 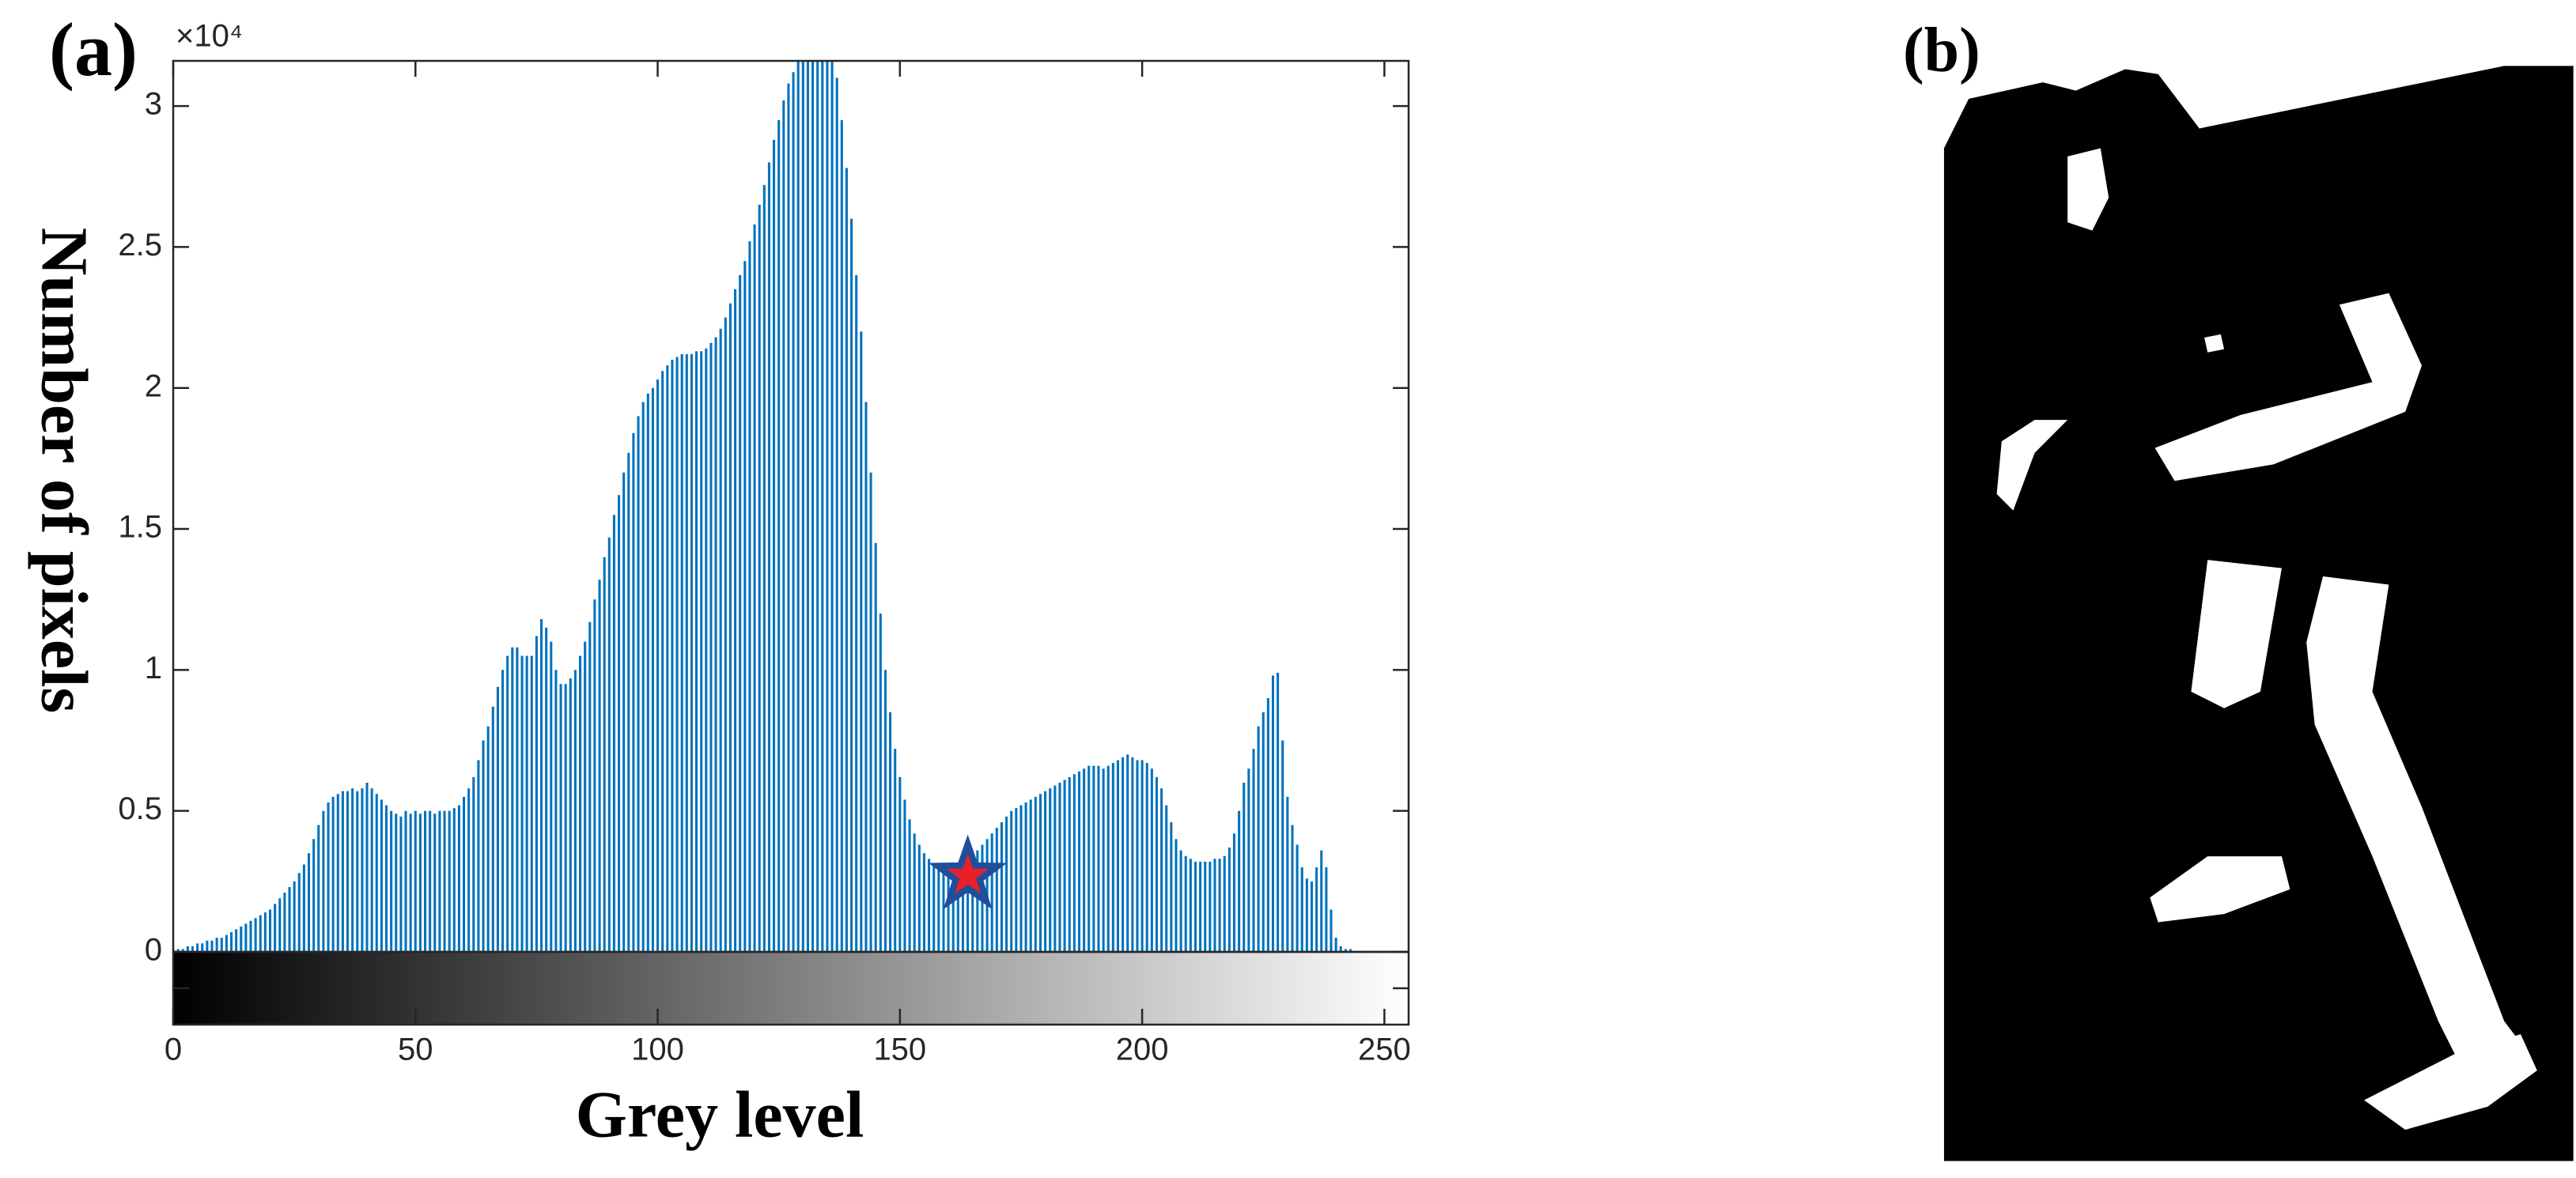 I want to click on panel-label: (a), so click(x=93, y=49).